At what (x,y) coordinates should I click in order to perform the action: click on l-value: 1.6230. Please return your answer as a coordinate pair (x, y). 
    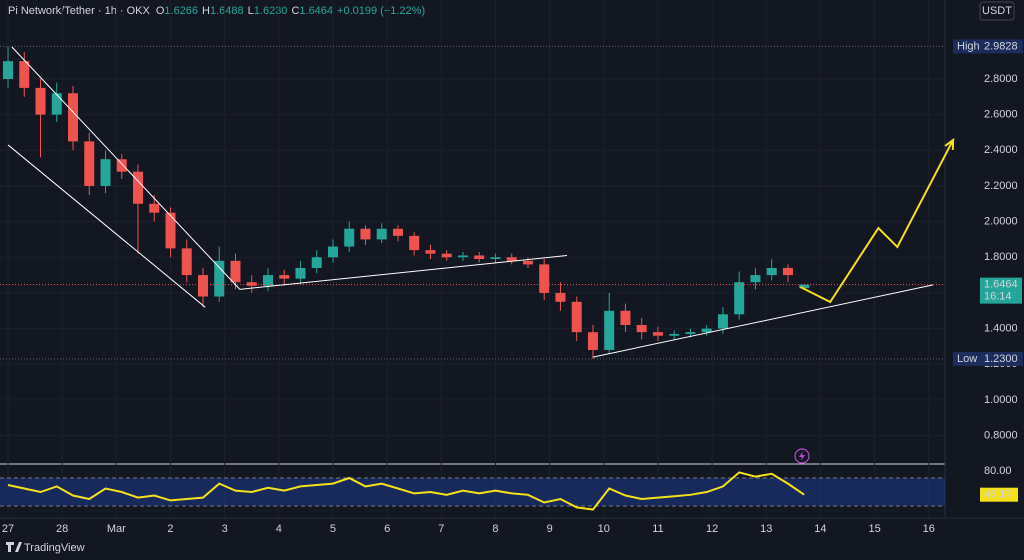
    Looking at the image, I should click on (271, 11).